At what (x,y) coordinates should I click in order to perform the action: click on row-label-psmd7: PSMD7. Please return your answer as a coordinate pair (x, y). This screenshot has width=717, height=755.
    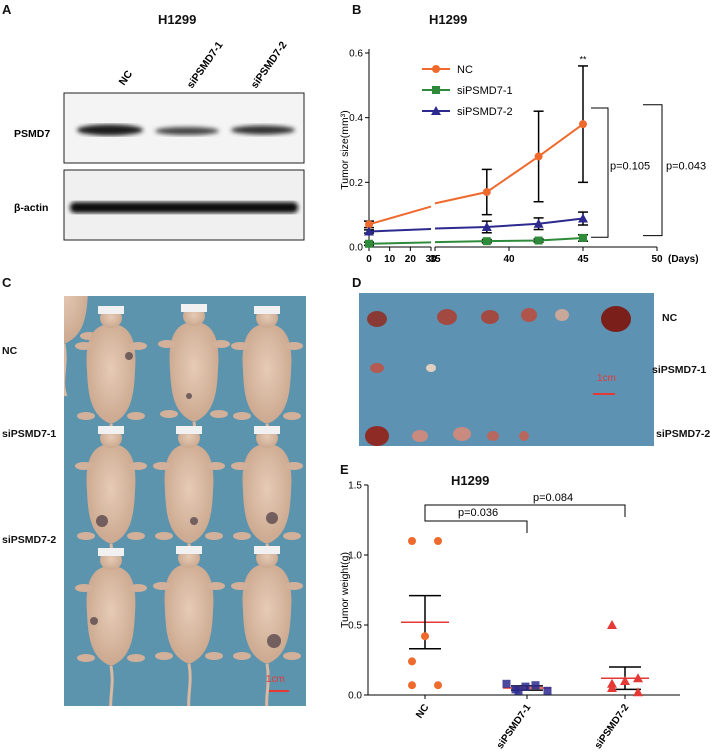
    Looking at the image, I should click on (32, 134).